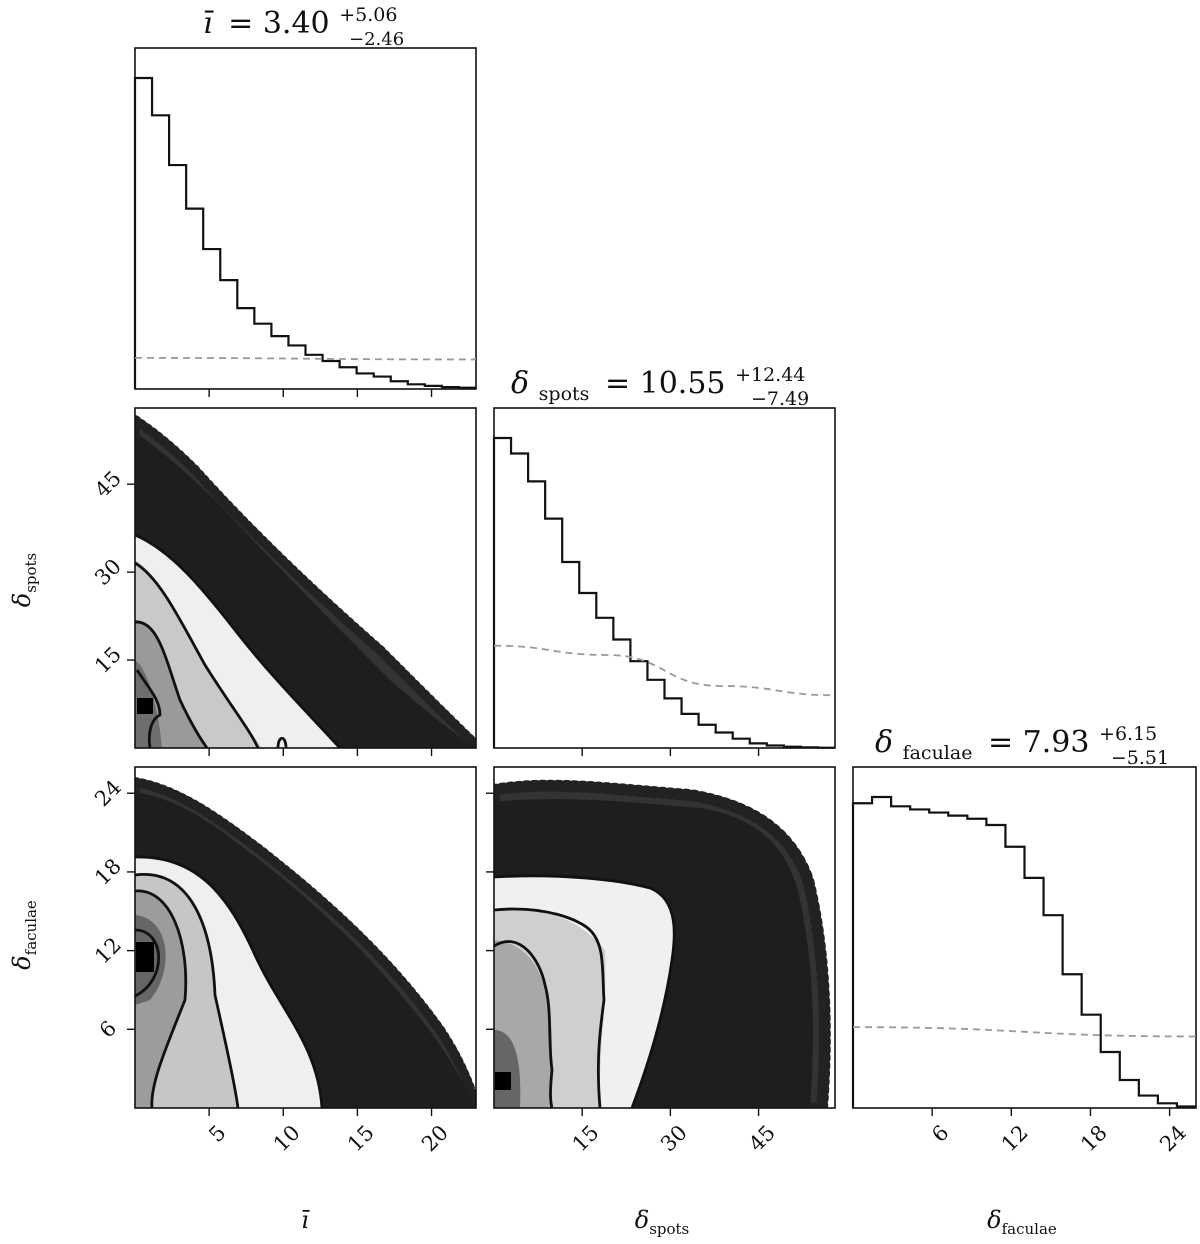  I want to click on panel-faculae-vs-i, so click(305, 937).